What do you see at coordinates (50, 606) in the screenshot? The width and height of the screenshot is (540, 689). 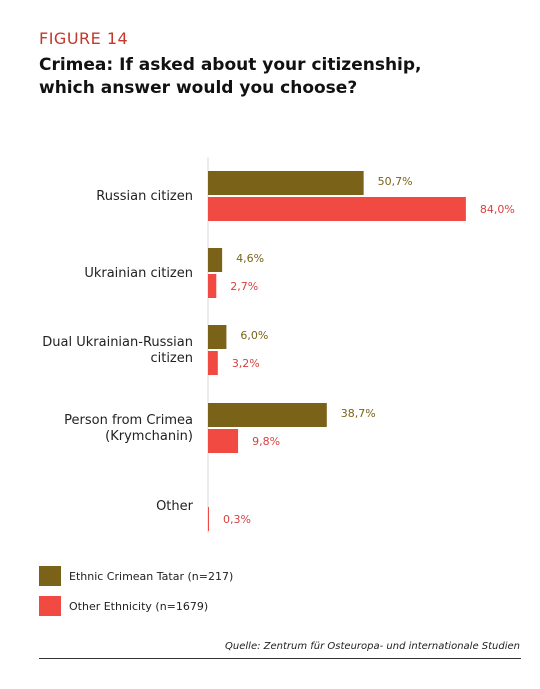 I see `legend-swatch-other` at bounding box center [50, 606].